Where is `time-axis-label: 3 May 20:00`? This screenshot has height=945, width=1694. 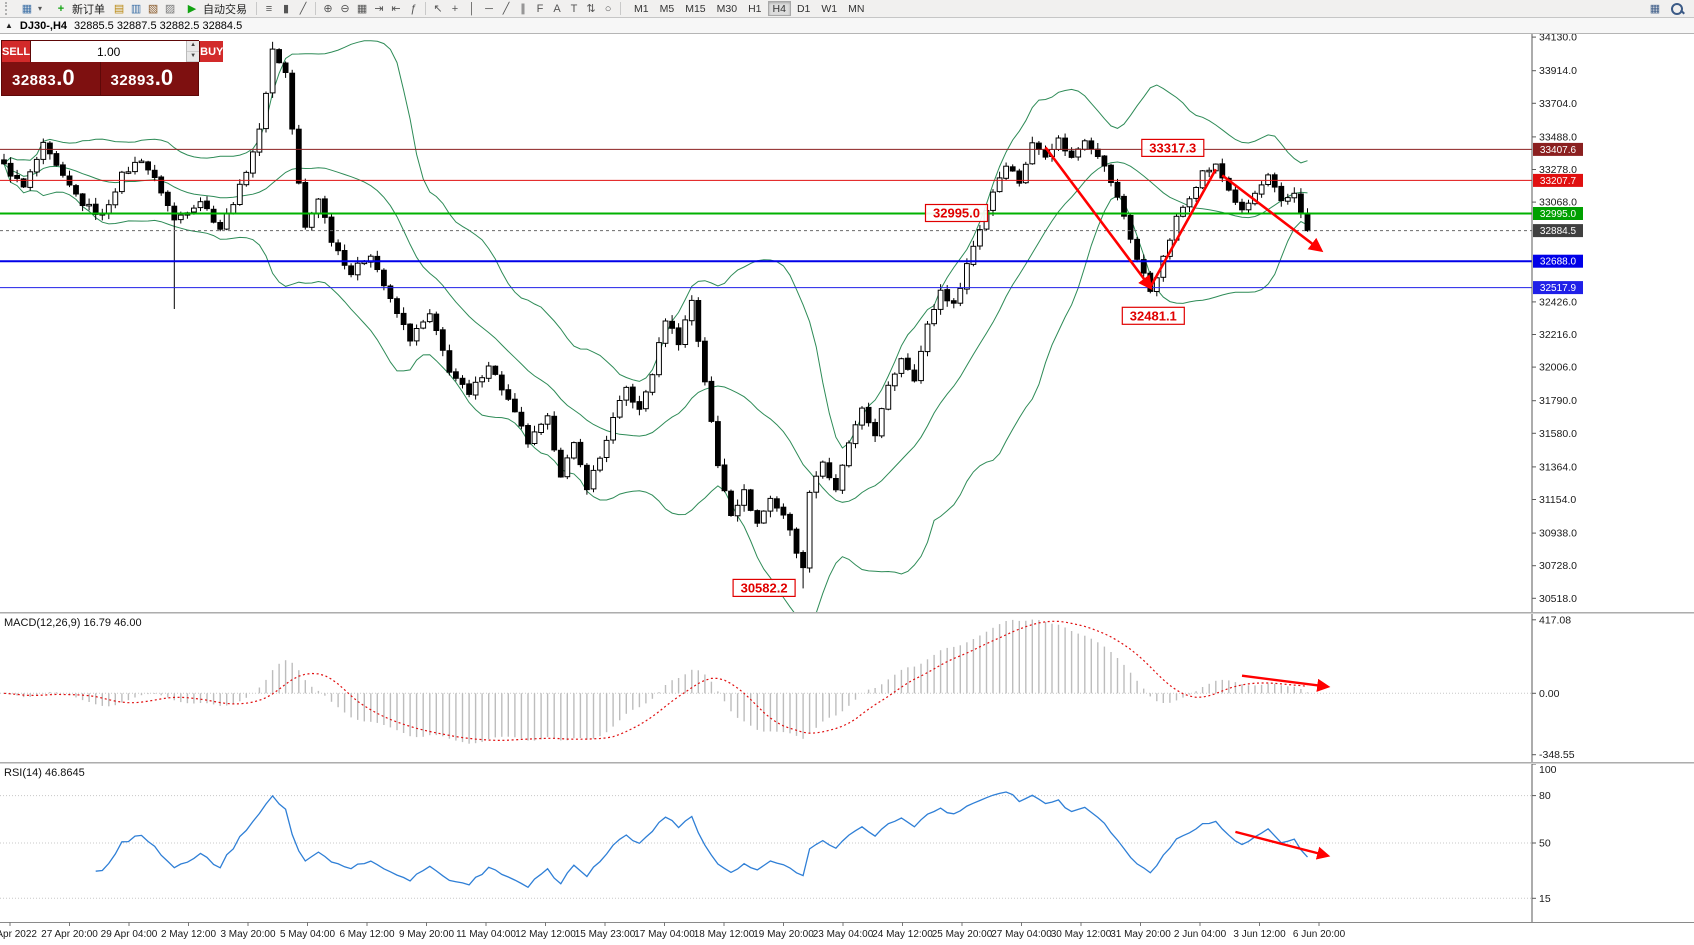 time-axis-label: 3 May 20:00 is located at coordinates (247, 934).